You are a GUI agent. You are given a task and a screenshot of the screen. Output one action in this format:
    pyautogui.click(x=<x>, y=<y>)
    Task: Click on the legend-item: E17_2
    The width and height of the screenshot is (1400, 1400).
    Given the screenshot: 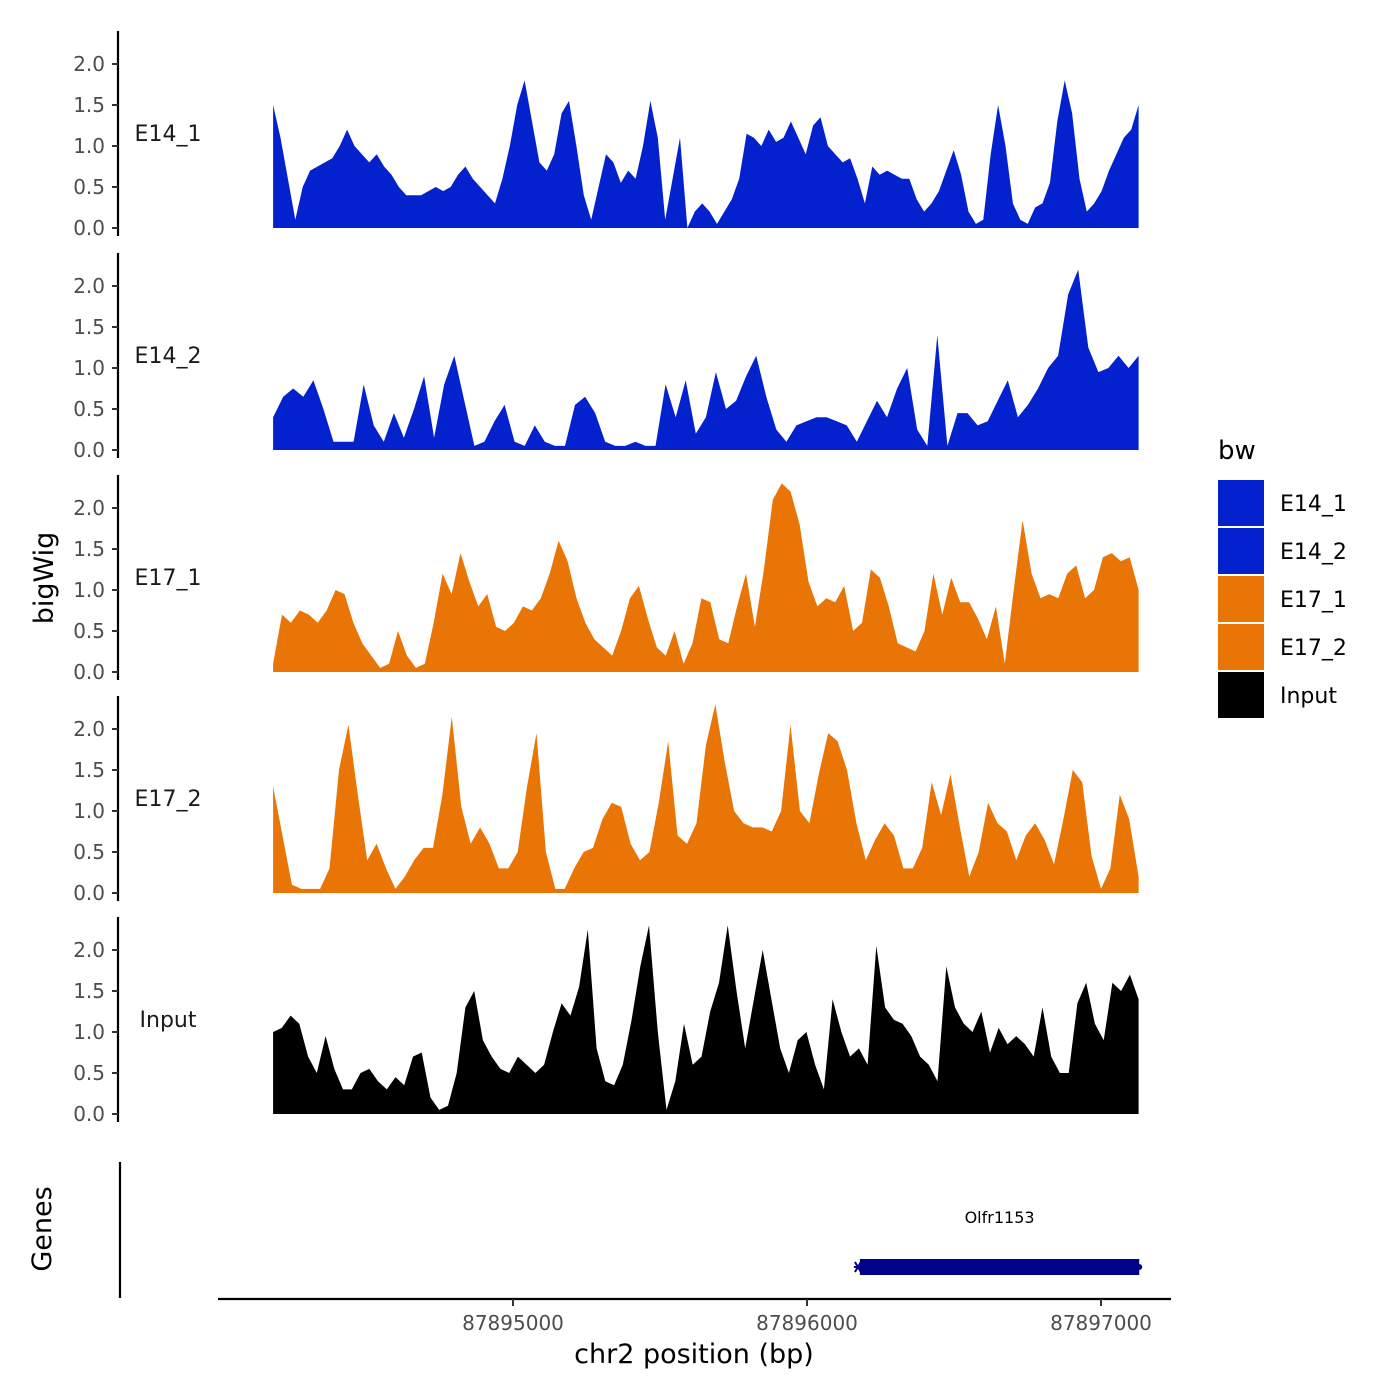 What is the action you would take?
    pyautogui.click(x=1282, y=647)
    